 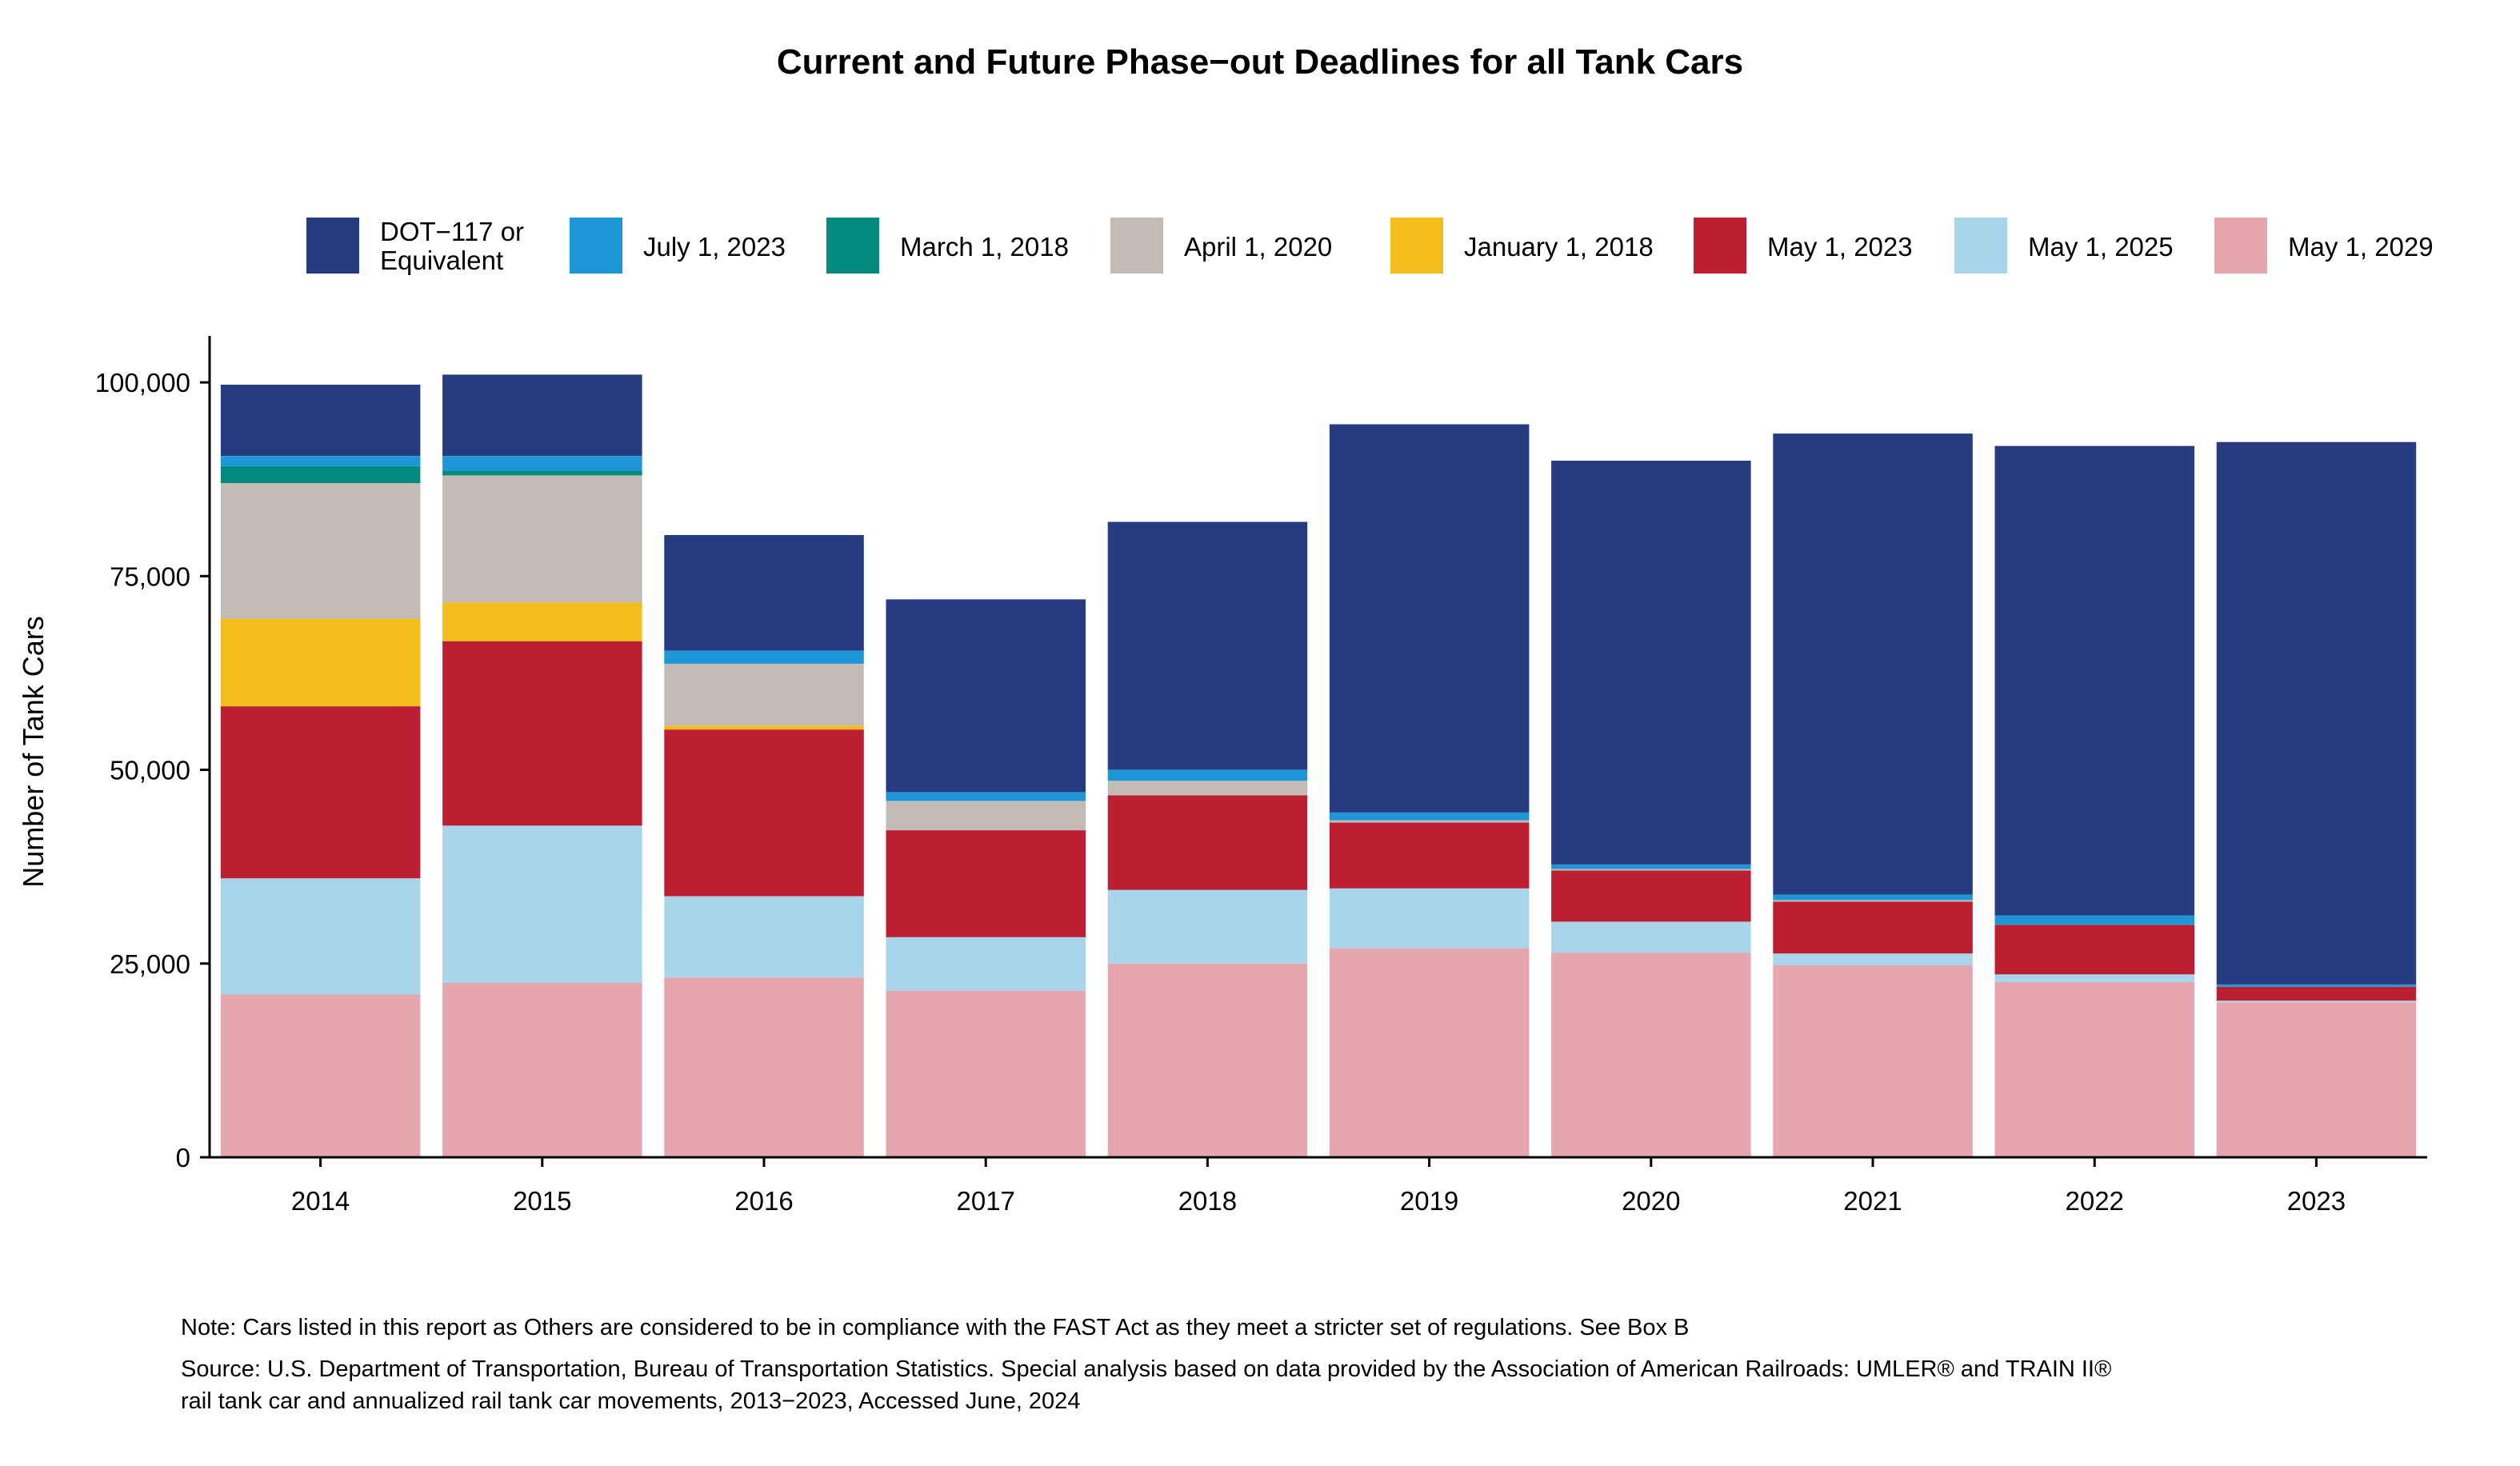 I want to click on legend-item-may-1-2023: May 1, 2023, so click(x=1803, y=246).